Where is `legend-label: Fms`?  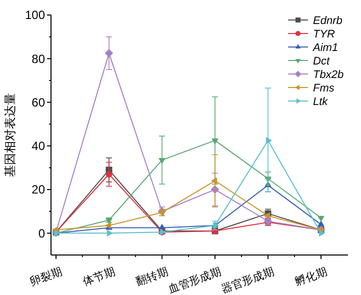
legend-label: Fms is located at coordinates (324, 88).